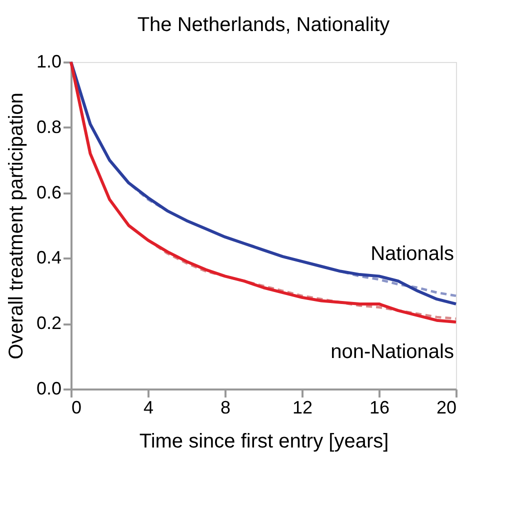  Describe the element at coordinates (49, 192) in the screenshot. I see `y-tick-label: 0.6` at that location.